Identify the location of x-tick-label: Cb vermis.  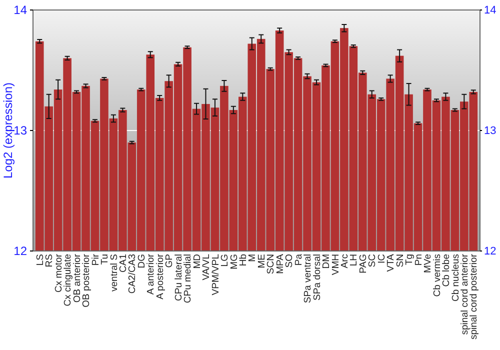
(437, 275).